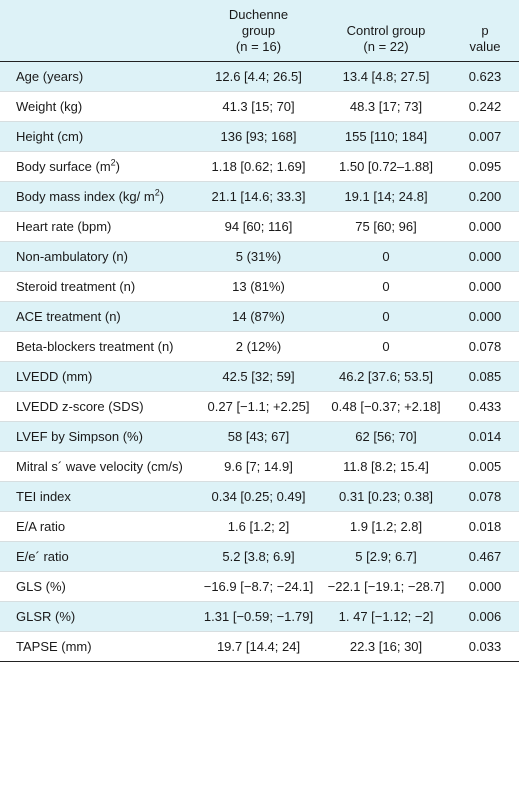 This screenshot has width=519, height=793. Describe the element at coordinates (98, 256) in the screenshot. I see `row-label: Non-ambulatory (n)` at that location.